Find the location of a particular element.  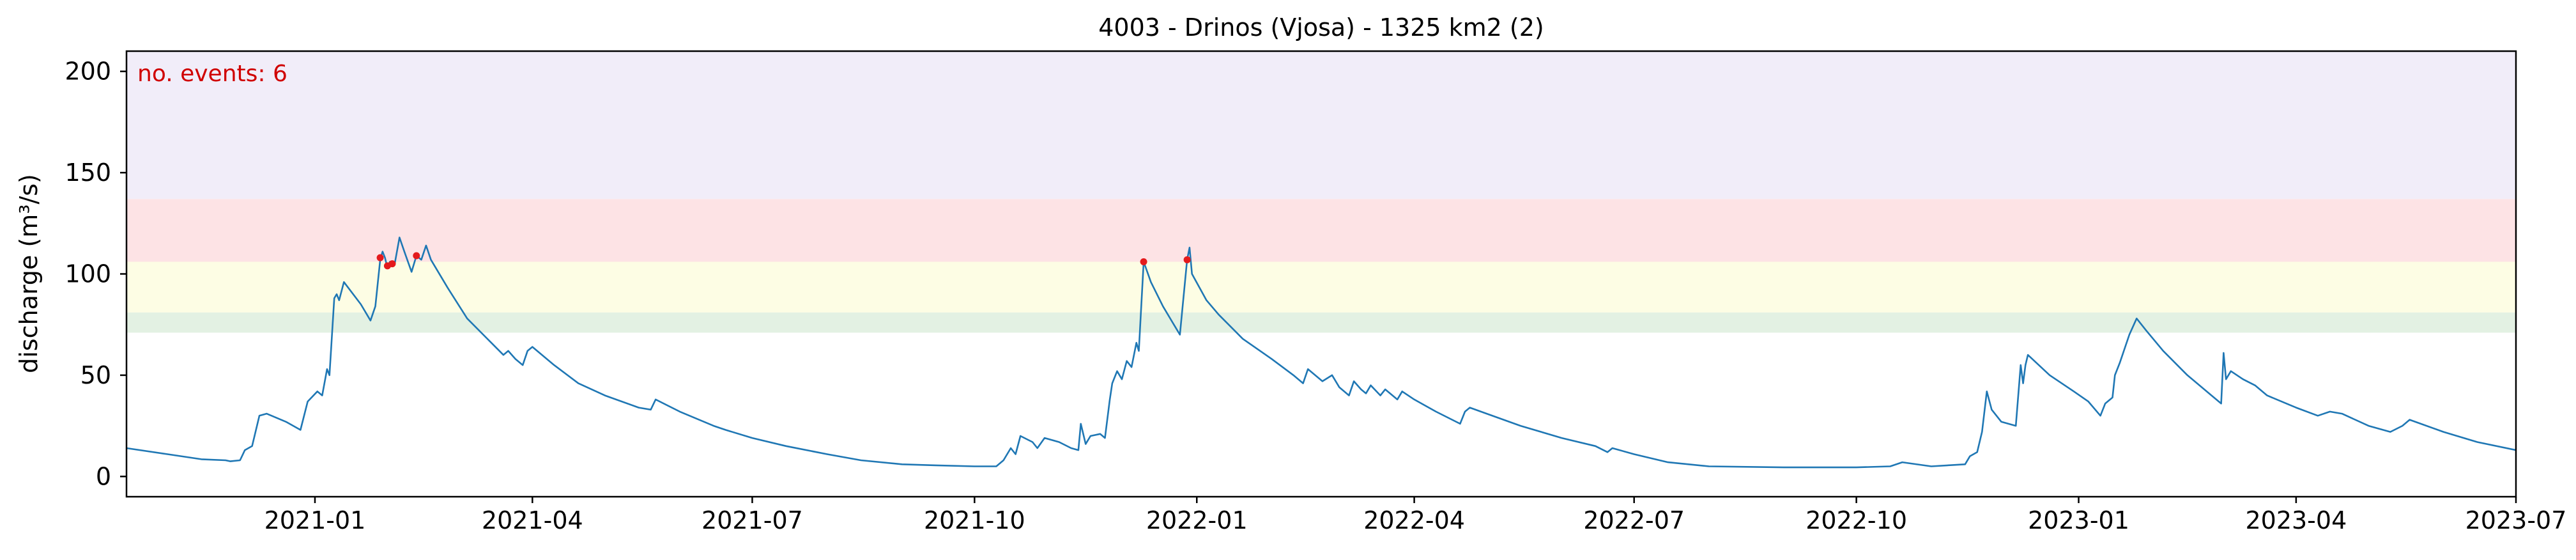

y-tick-label-4: 200 is located at coordinates (88, 72).